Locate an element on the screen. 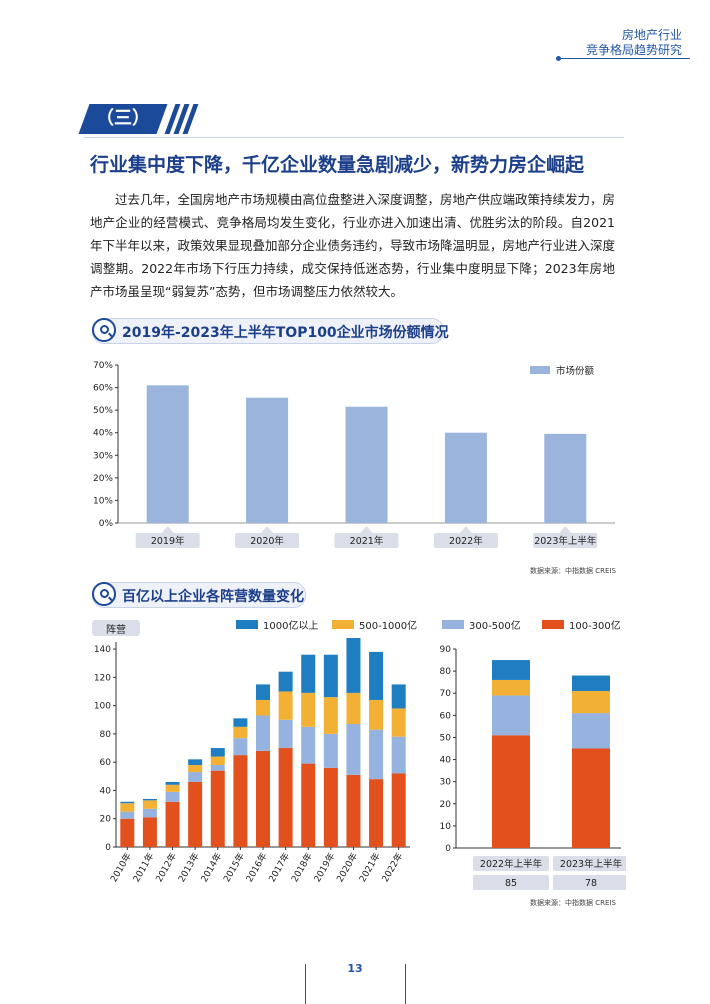 This screenshot has width=710, height=1004. chart1-banner is located at coordinates (268, 331).